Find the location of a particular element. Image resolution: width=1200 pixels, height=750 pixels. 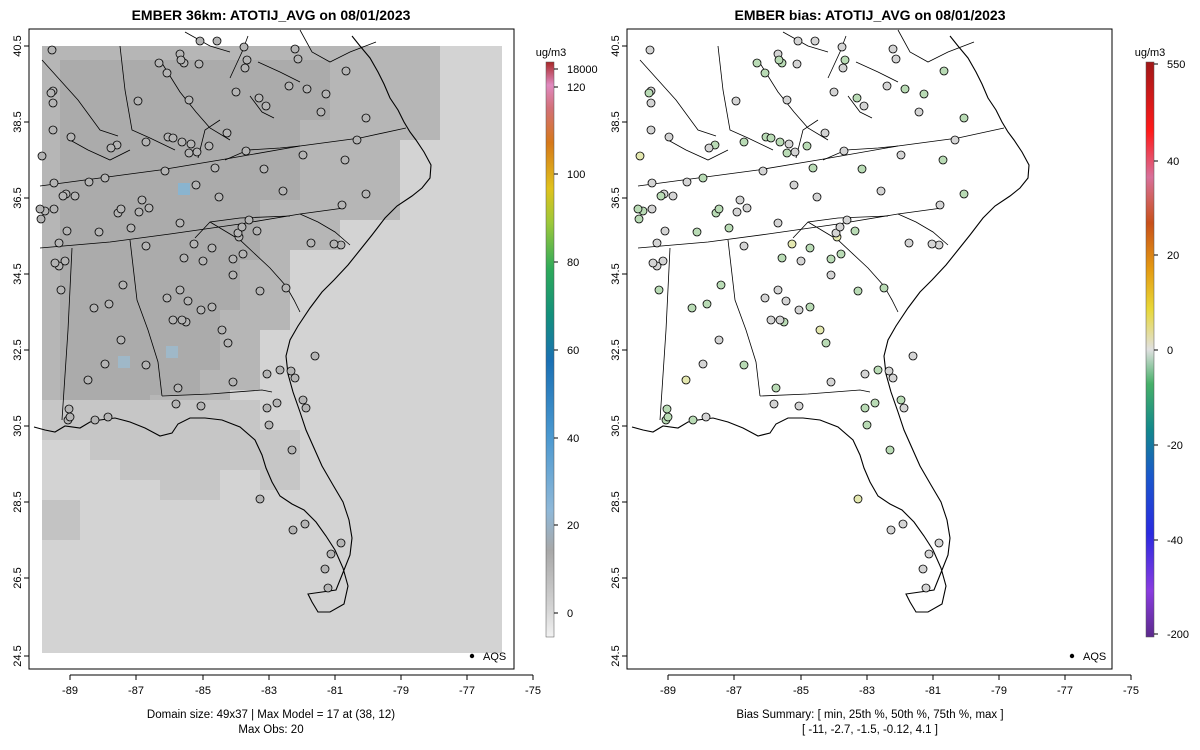

latitude-tick-label: 28.5 is located at coordinates (18, 501).